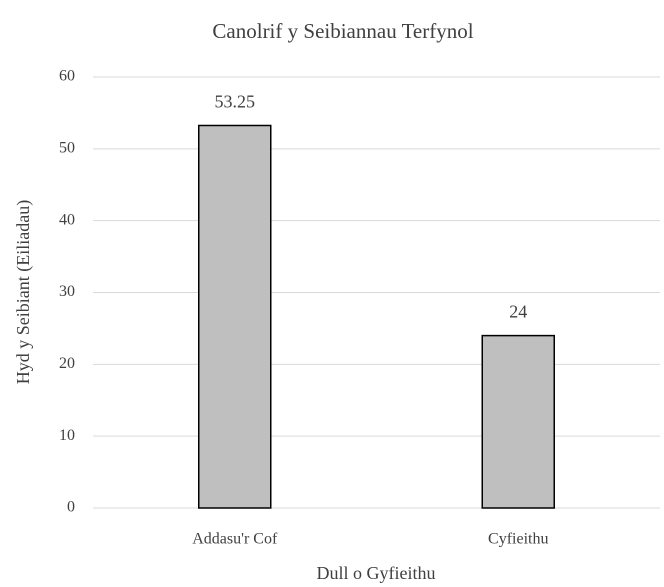 This screenshot has height=587, width=664. What do you see at coordinates (67, 291) in the screenshot?
I see `y-tick-label: 30` at bounding box center [67, 291].